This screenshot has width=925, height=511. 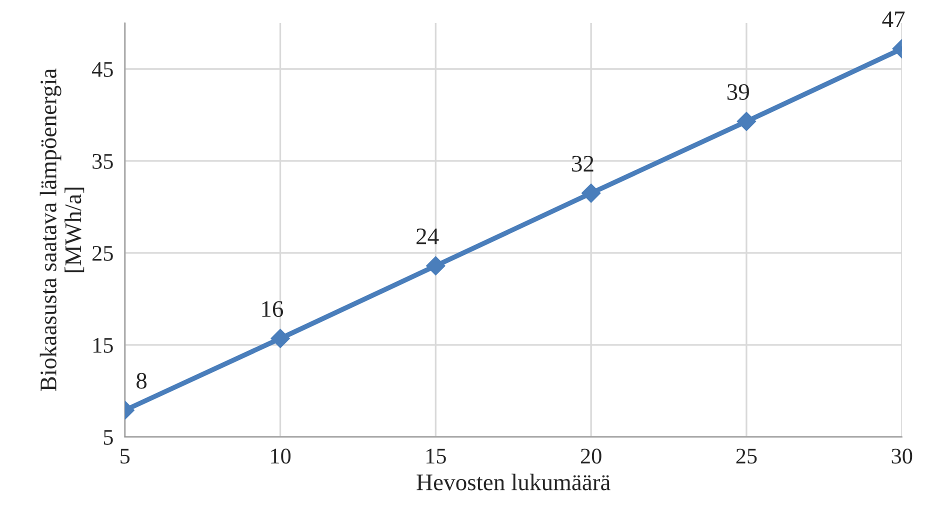 I want to click on x-tick-label: 20, so click(x=591, y=456).